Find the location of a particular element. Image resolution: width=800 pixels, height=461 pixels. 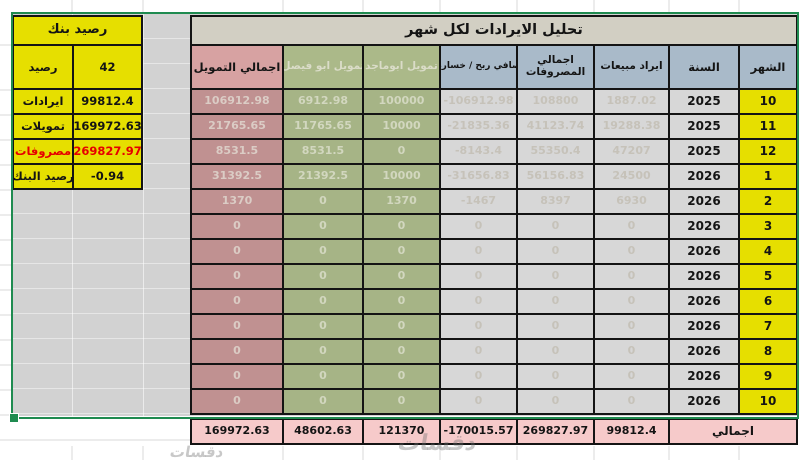

col-header-funding-abu-majed: تمويل ابوماجد is located at coordinates (401, 67).